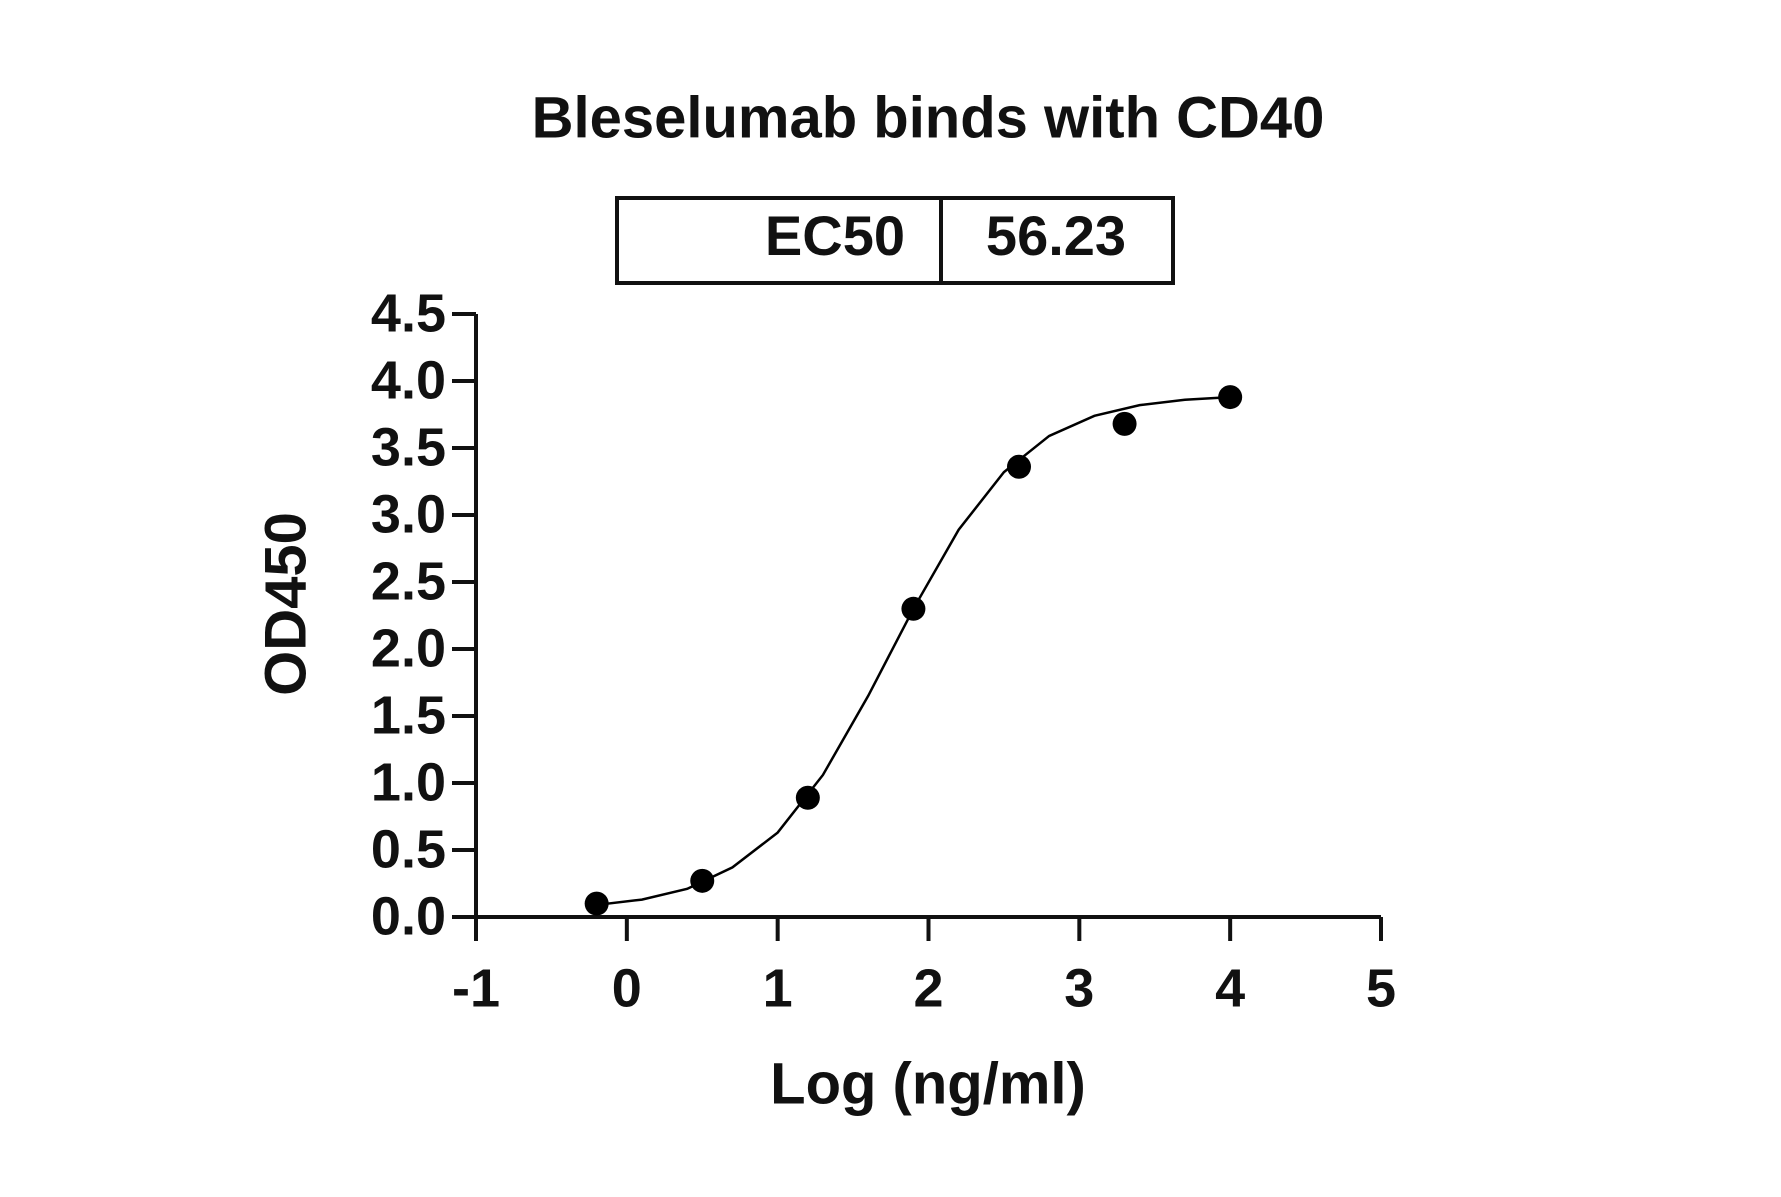  I want to click on x-tick-label: 5, so click(1381, 988).